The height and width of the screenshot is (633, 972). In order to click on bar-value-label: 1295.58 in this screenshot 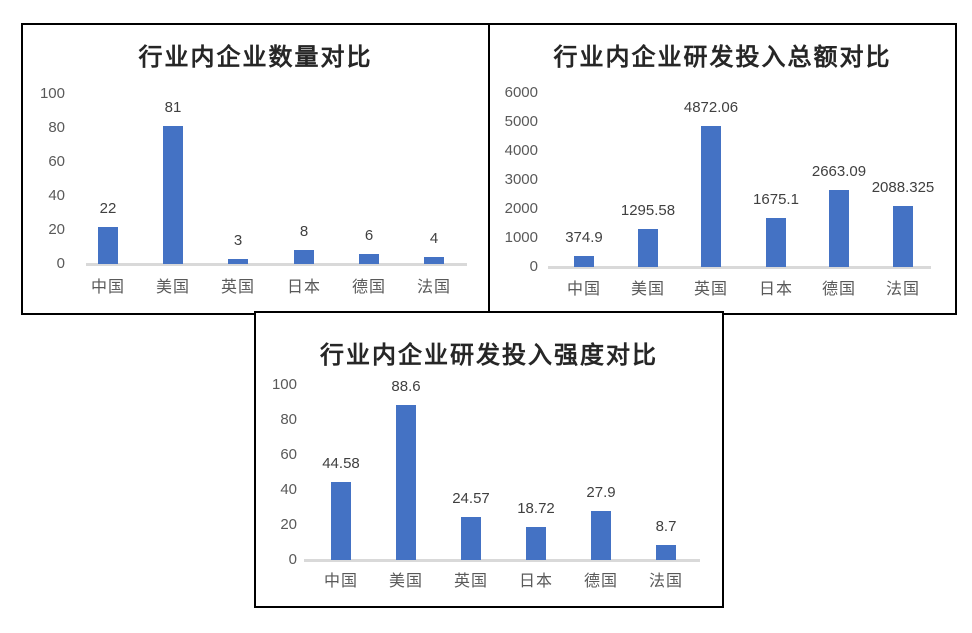, I will do `click(648, 210)`.